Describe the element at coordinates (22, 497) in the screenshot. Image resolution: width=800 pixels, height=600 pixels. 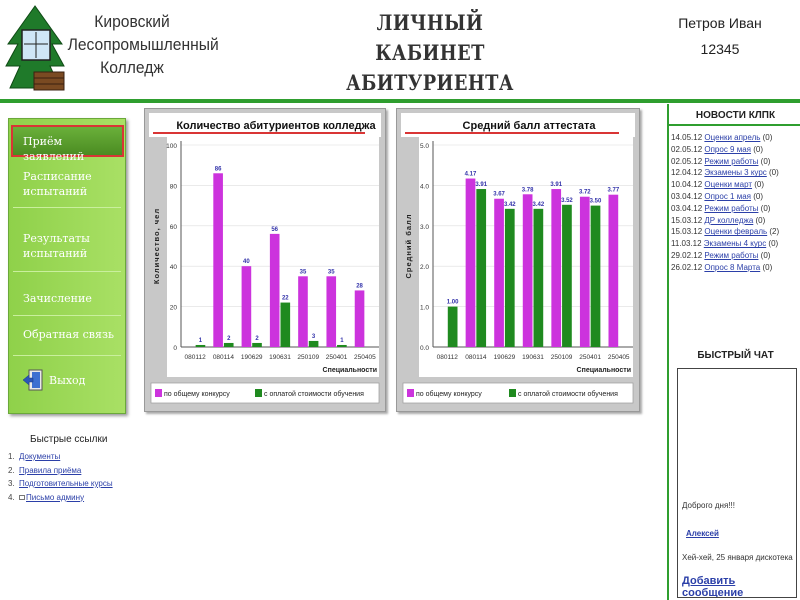
I see `mail-icon` at that location.